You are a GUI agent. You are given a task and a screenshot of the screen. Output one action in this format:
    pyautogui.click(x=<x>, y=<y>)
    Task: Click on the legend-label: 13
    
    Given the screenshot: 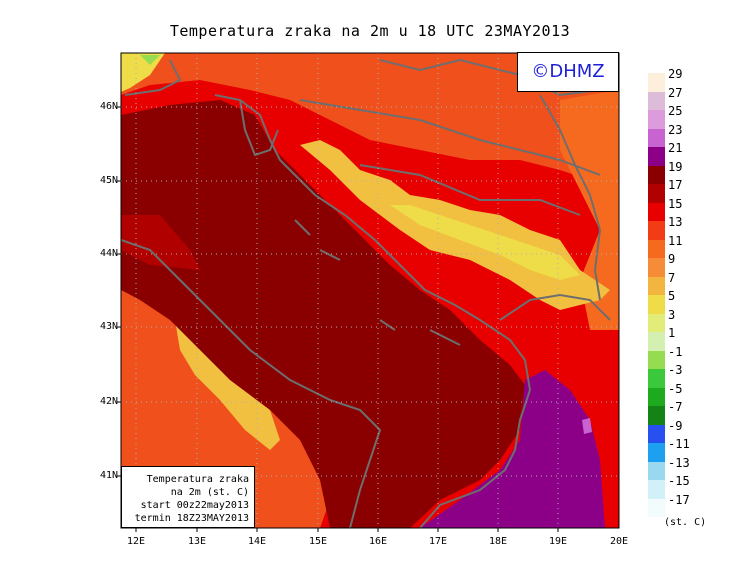 What is the action you would take?
    pyautogui.click(x=675, y=222)
    